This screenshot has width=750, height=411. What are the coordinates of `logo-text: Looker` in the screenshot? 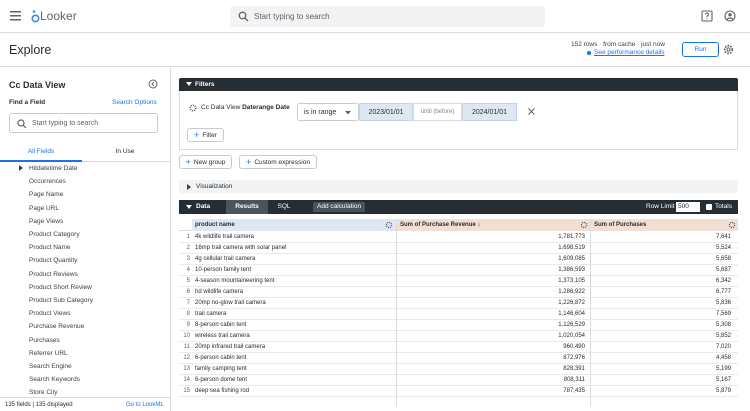 It's located at (58, 16).